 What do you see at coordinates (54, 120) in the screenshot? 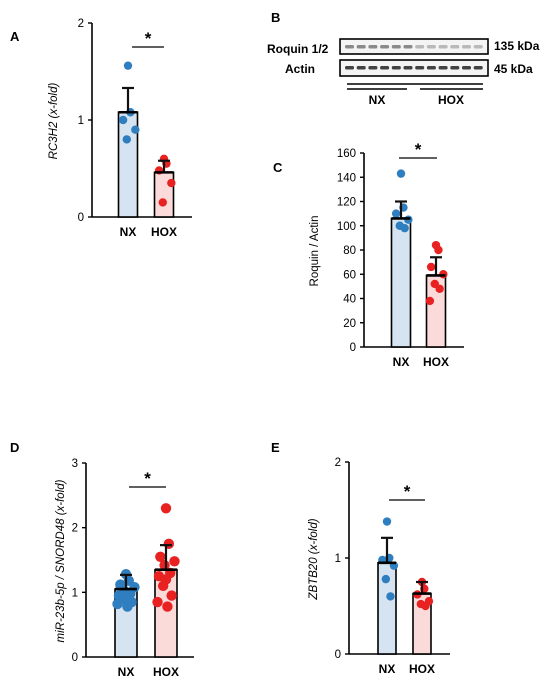
I see `y-axis-label-a: RC3H2 (x-fold)` at bounding box center [54, 120].